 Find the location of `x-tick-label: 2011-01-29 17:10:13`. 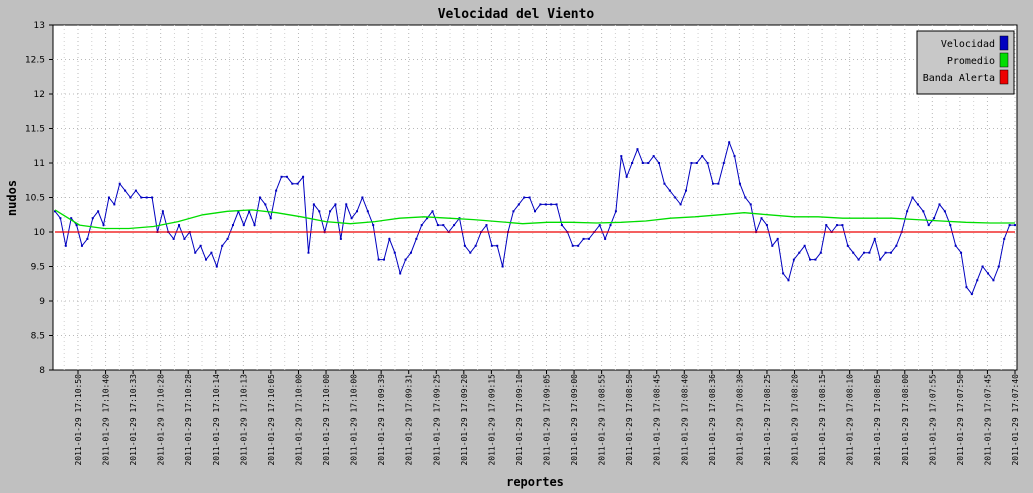

x-tick-label: 2011-01-29 17:10:13 is located at coordinates (243, 420).